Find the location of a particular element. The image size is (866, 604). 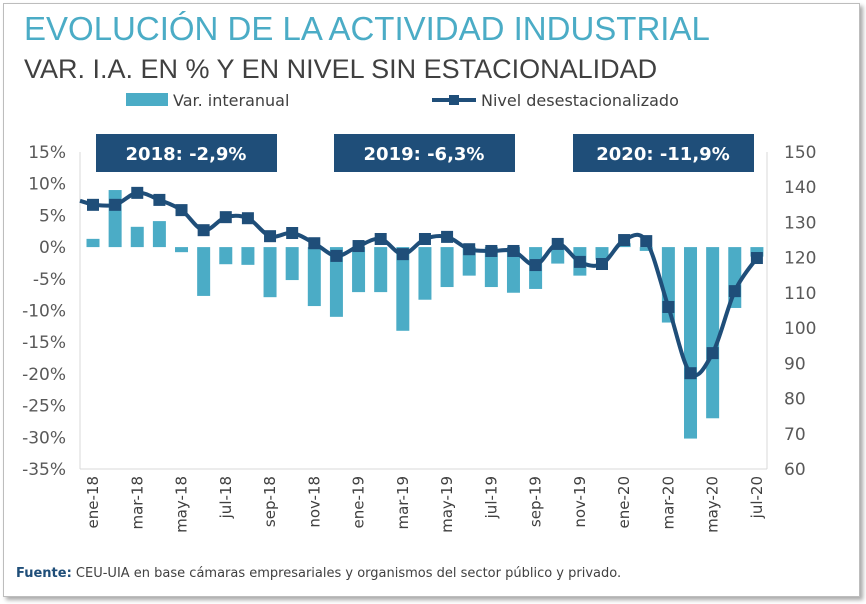

y-left-tick: -25% is located at coordinates (44, 407).